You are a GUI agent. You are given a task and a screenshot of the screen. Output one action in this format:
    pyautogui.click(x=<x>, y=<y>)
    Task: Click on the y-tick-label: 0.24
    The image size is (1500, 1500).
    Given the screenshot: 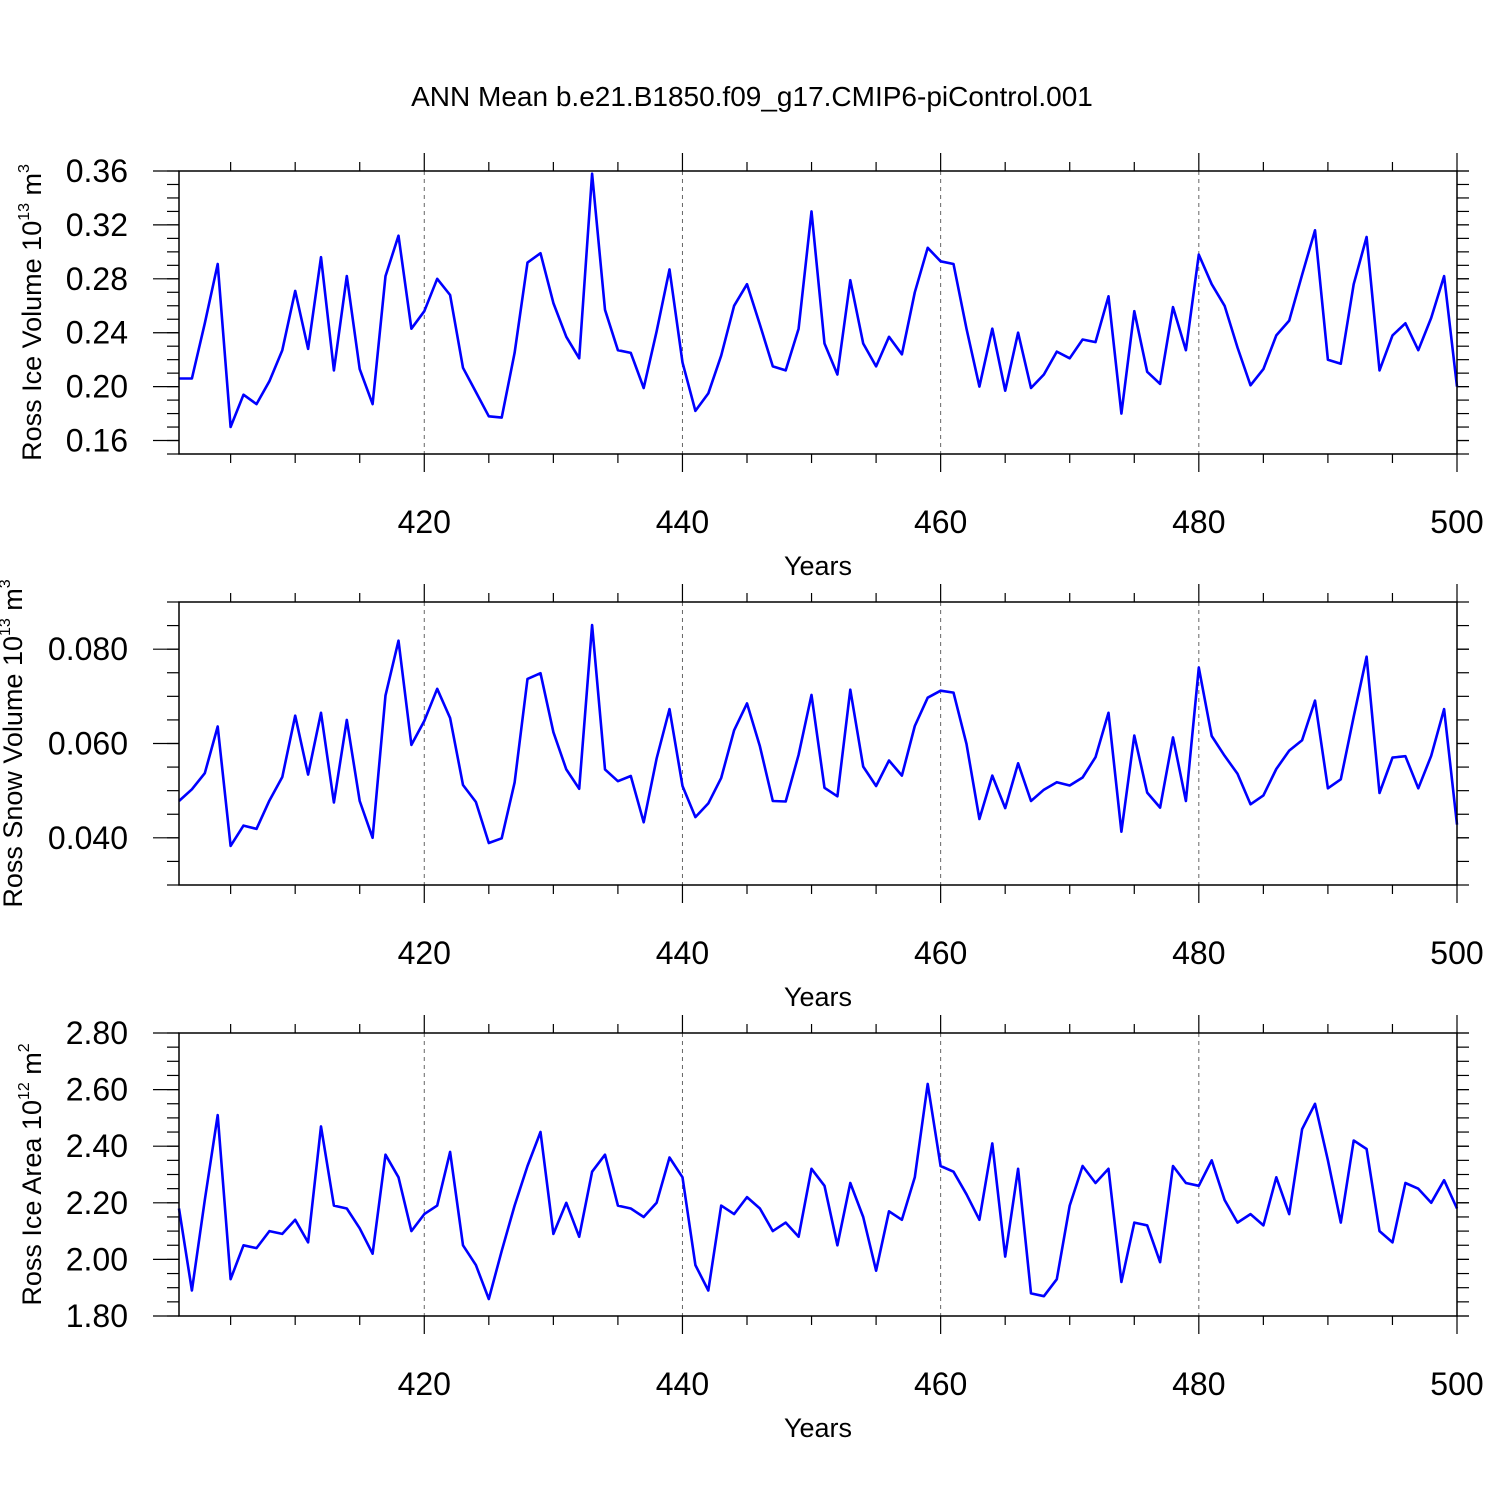 What is the action you would take?
    pyautogui.click(x=97, y=333)
    